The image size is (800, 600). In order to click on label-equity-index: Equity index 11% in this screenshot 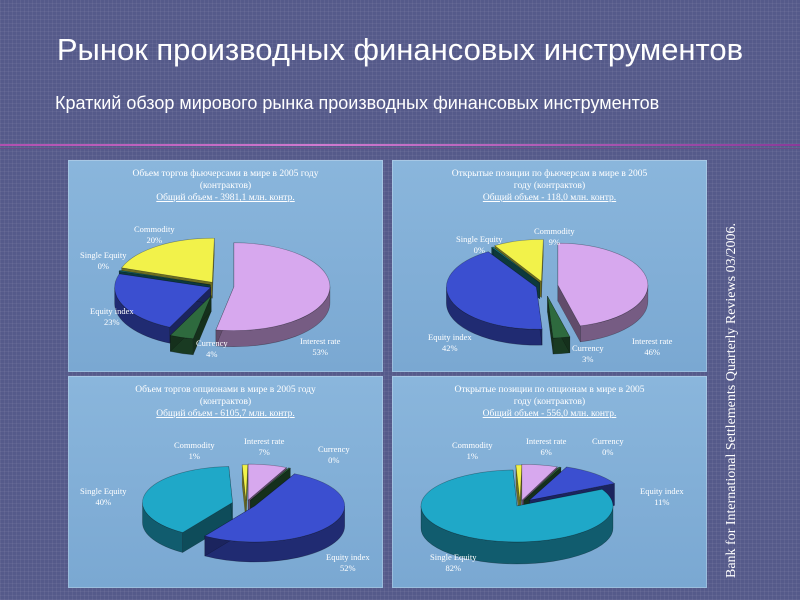, I will do `click(662, 497)`.